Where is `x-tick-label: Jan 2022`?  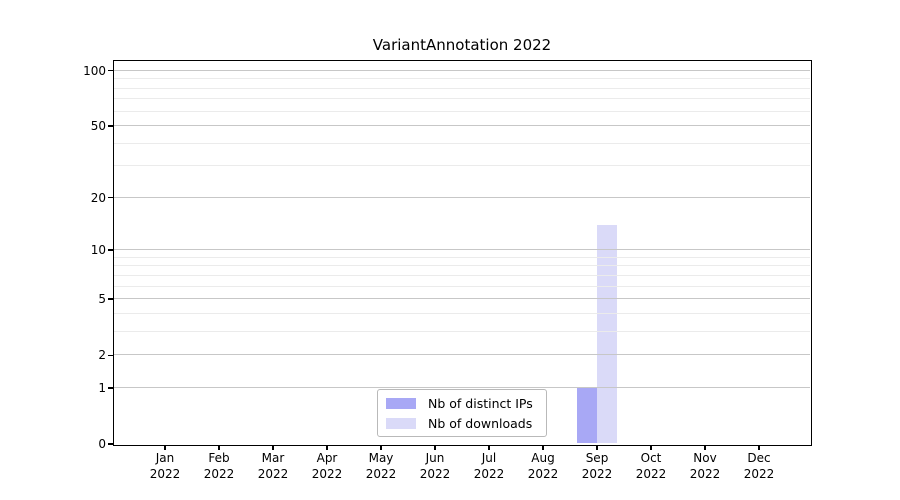 x-tick-label: Jan 2022 is located at coordinates (165, 466).